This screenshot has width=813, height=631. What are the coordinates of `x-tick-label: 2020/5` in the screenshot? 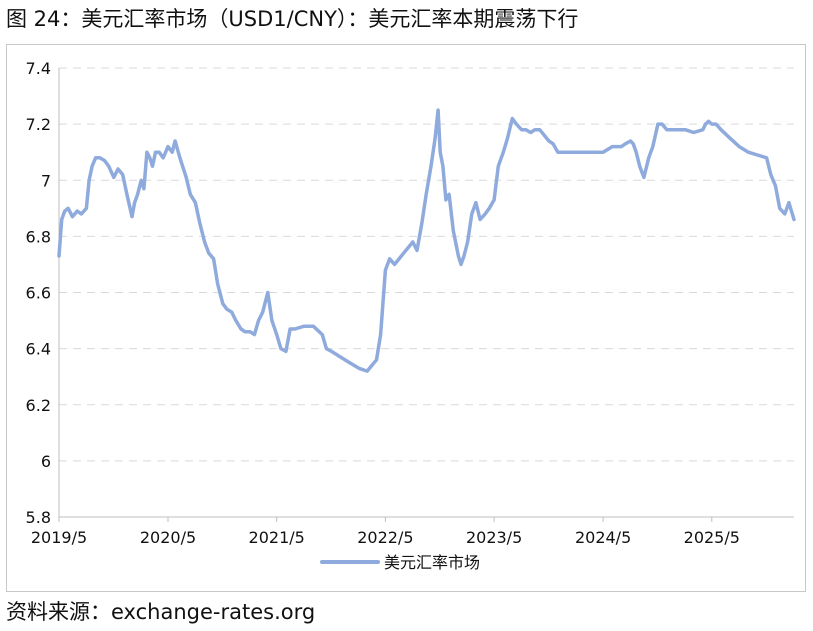 It's located at (168, 537).